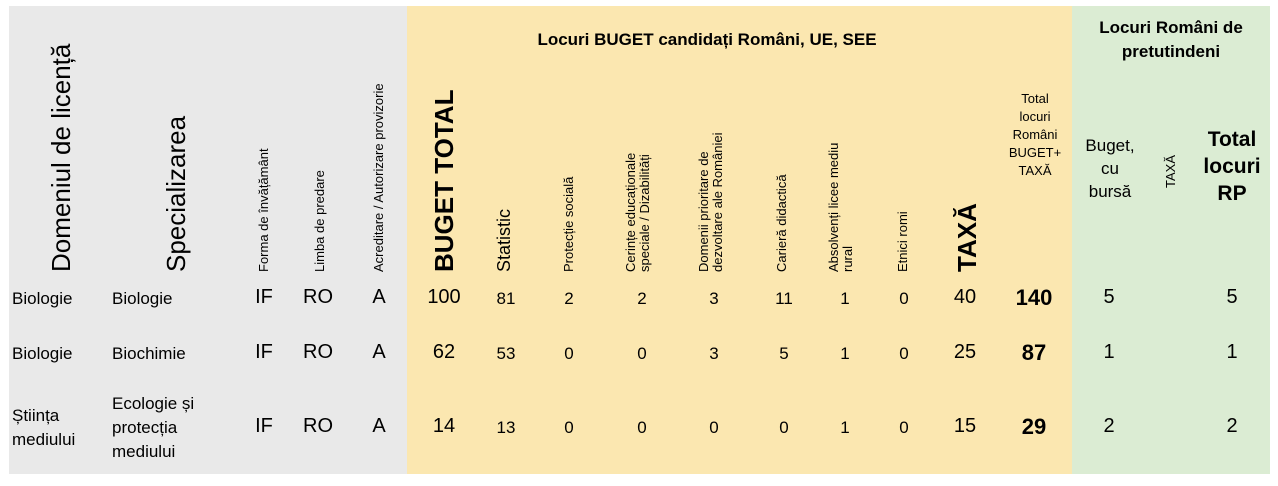 This screenshot has width=1278, height=486. What do you see at coordinates (1232, 297) in the screenshot?
I see `cell-rp-total: 5` at bounding box center [1232, 297].